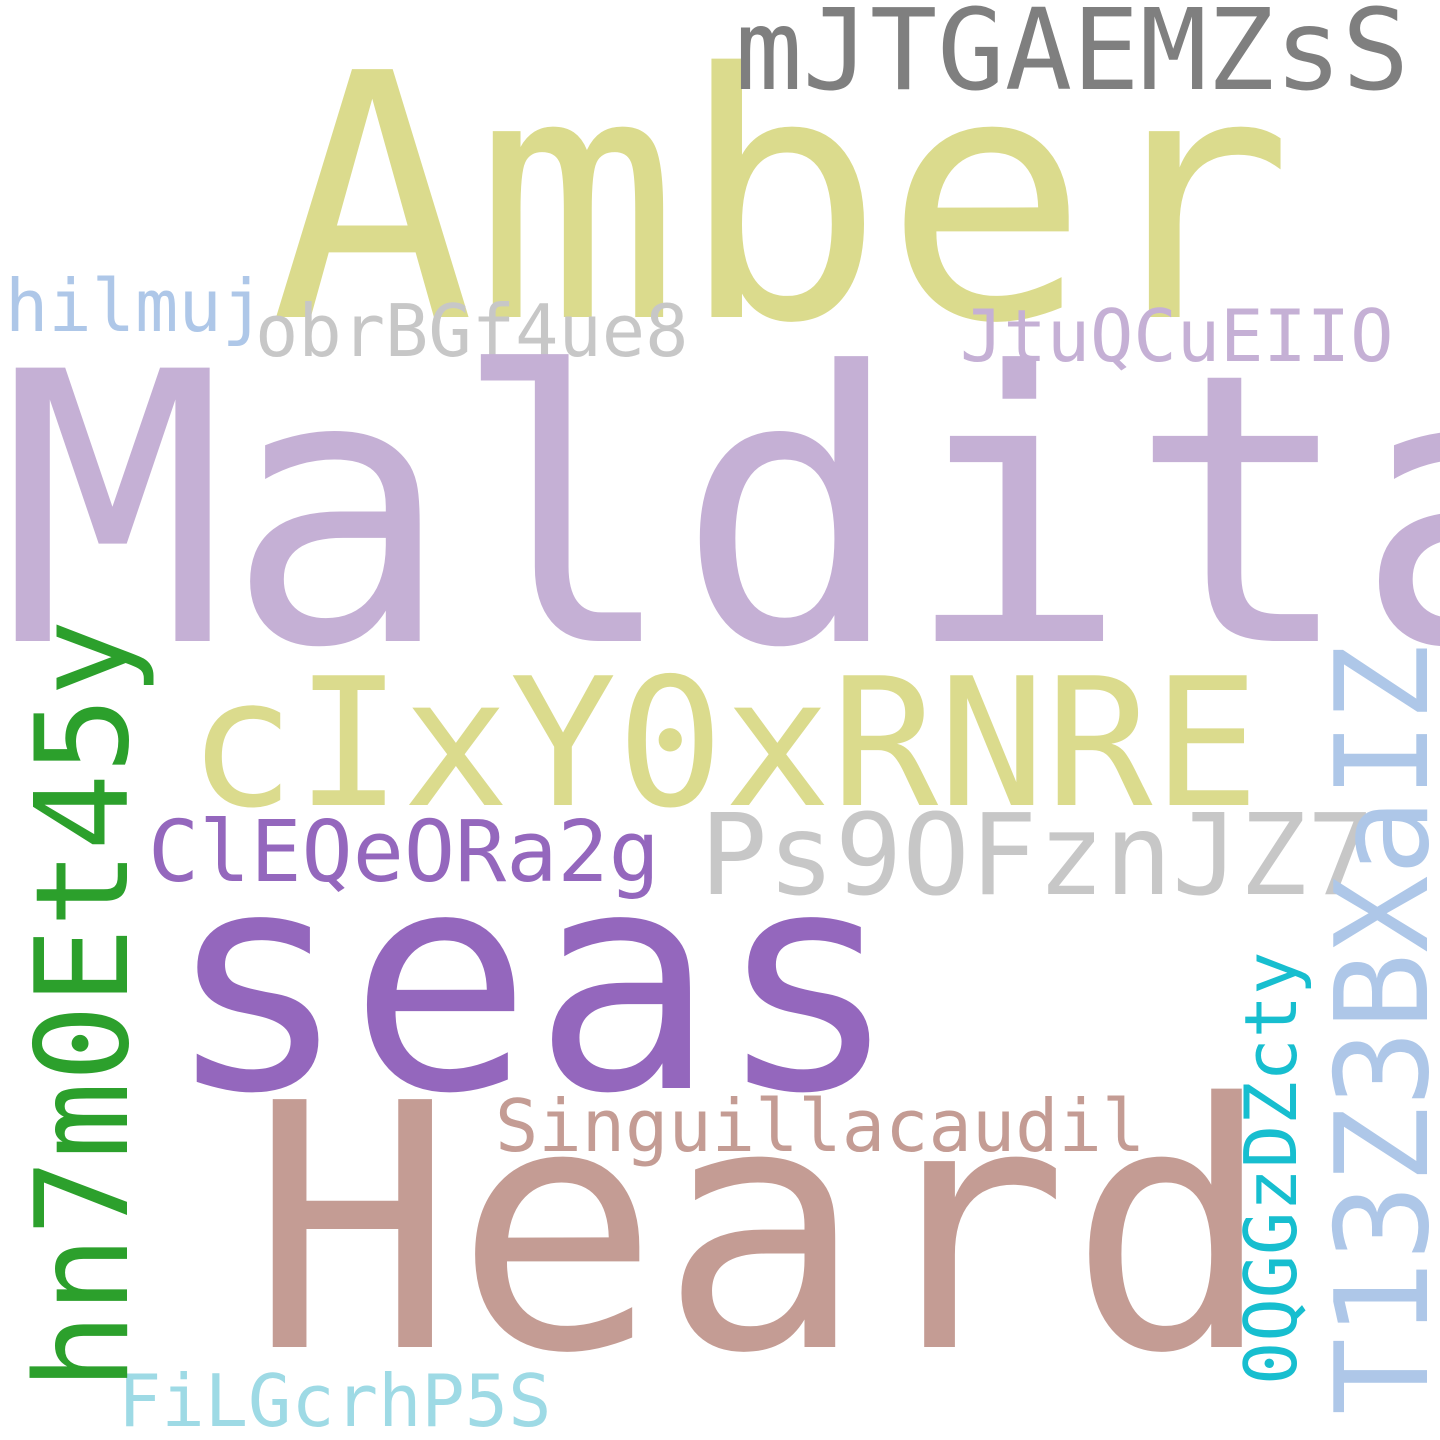 The width and height of the screenshot is (1440, 1440). What do you see at coordinates (1072, 58) in the screenshot?
I see `word-mjtgaemzss: mJTGAEMZsS` at bounding box center [1072, 58].